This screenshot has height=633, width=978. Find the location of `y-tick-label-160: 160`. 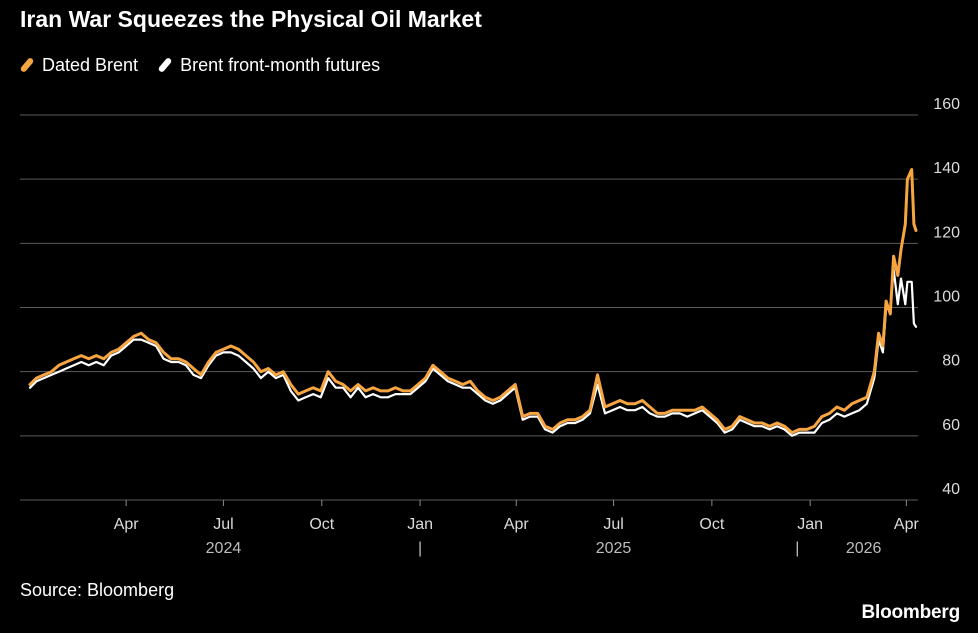

y-tick-label-160: 160 is located at coordinates (946, 104).